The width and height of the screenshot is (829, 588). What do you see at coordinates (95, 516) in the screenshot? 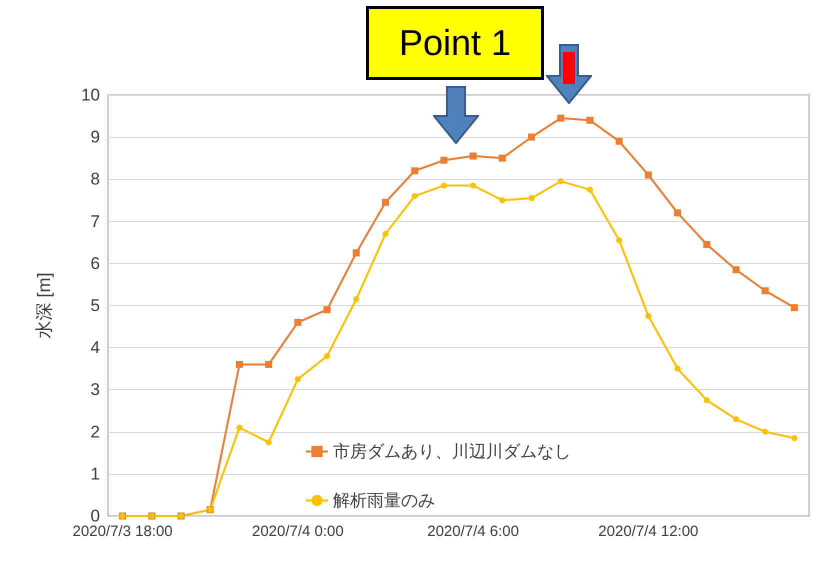
I see `y-tick-label: 0` at bounding box center [95, 516].